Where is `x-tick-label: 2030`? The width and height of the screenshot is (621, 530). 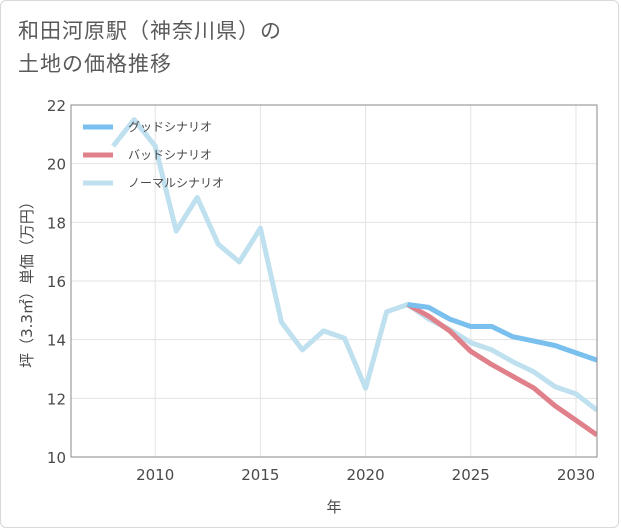
x-tick-label: 2030 is located at coordinates (576, 475).